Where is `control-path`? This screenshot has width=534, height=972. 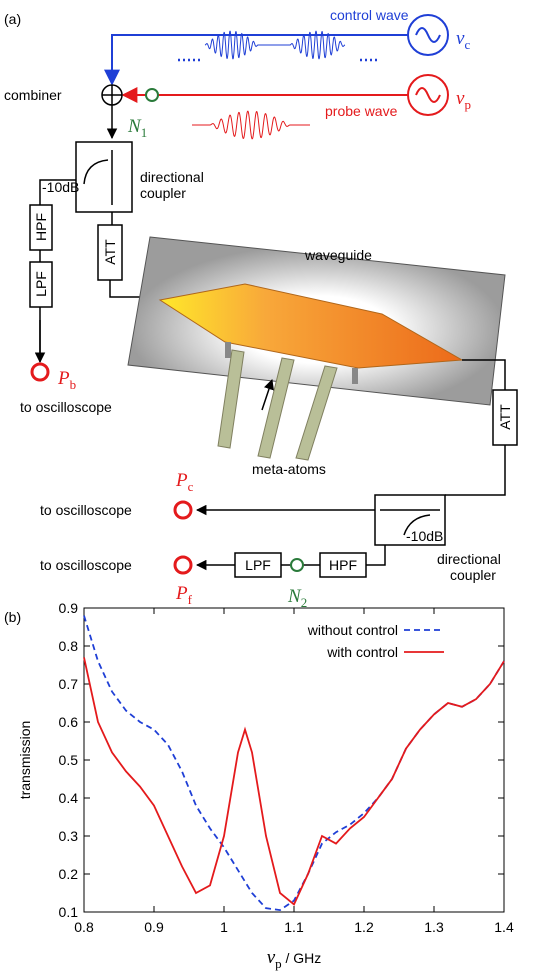 control-path is located at coordinates (256, 60).